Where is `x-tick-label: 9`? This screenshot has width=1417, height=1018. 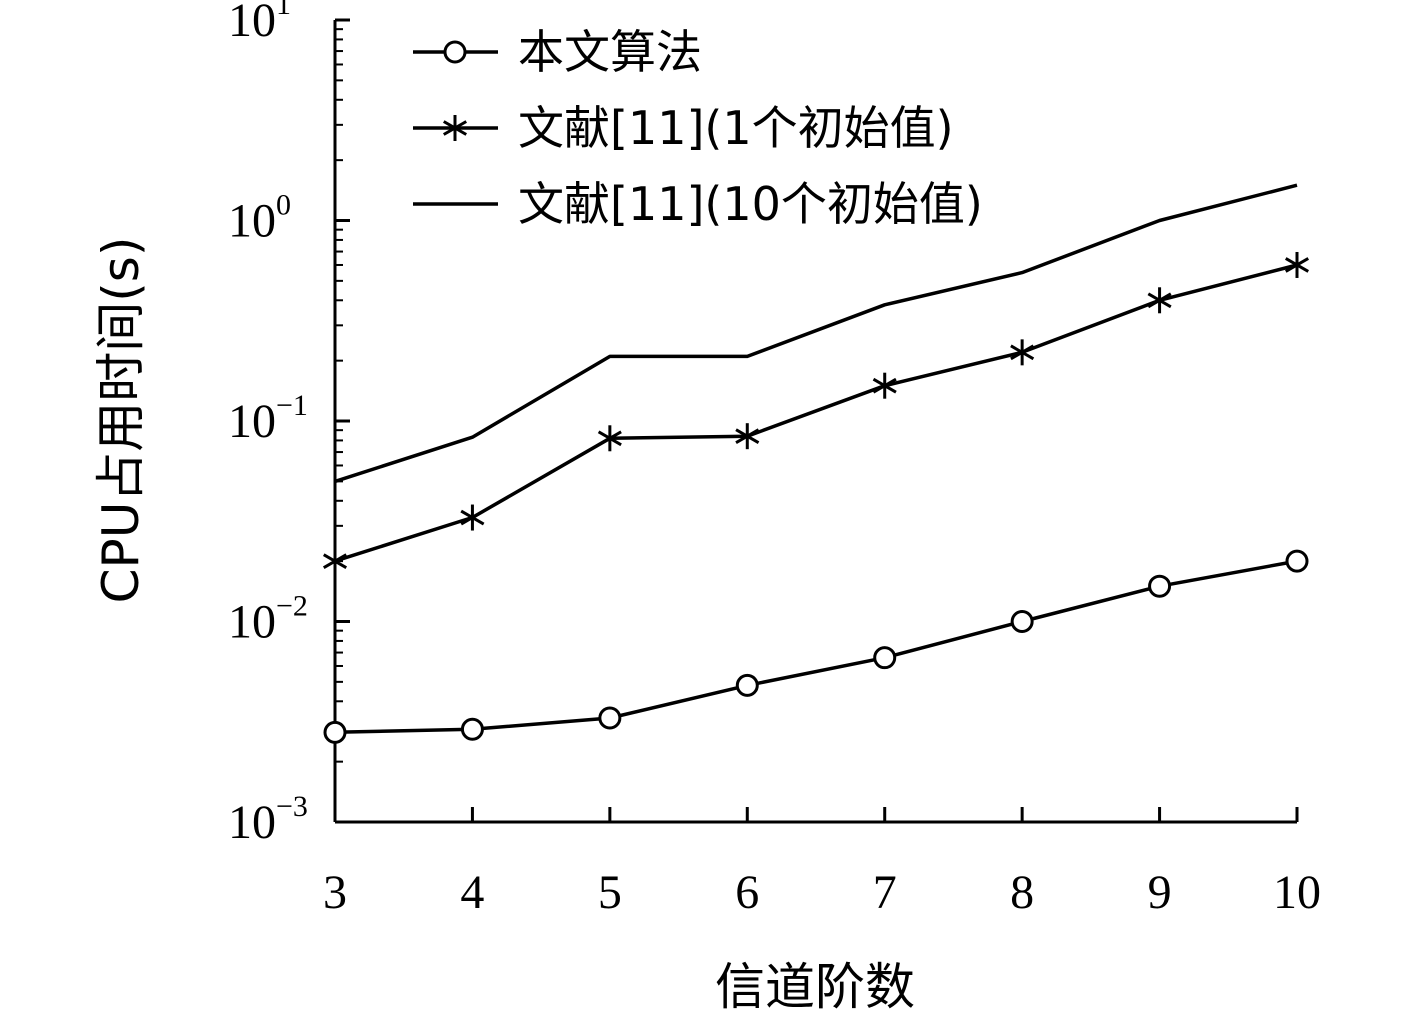 x-tick-label: 9 is located at coordinates (1160, 892).